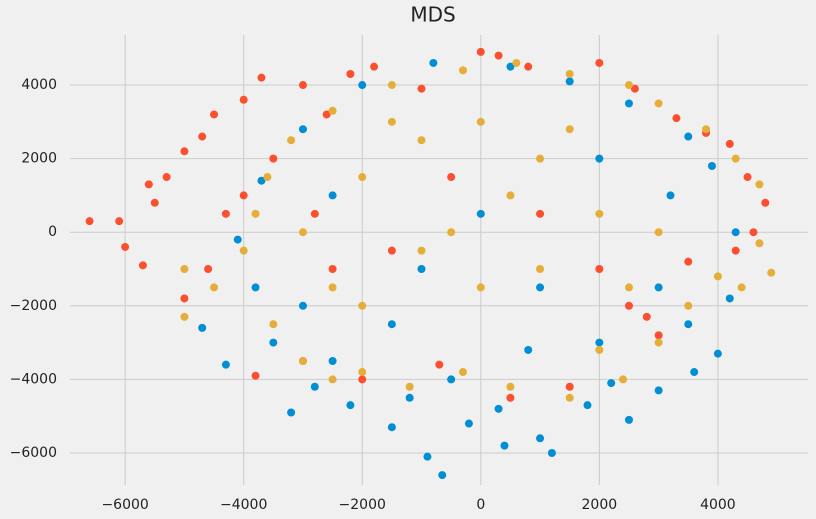 The width and height of the screenshot is (816, 519). I want to click on x-tick-label: −6000, so click(124, 505).